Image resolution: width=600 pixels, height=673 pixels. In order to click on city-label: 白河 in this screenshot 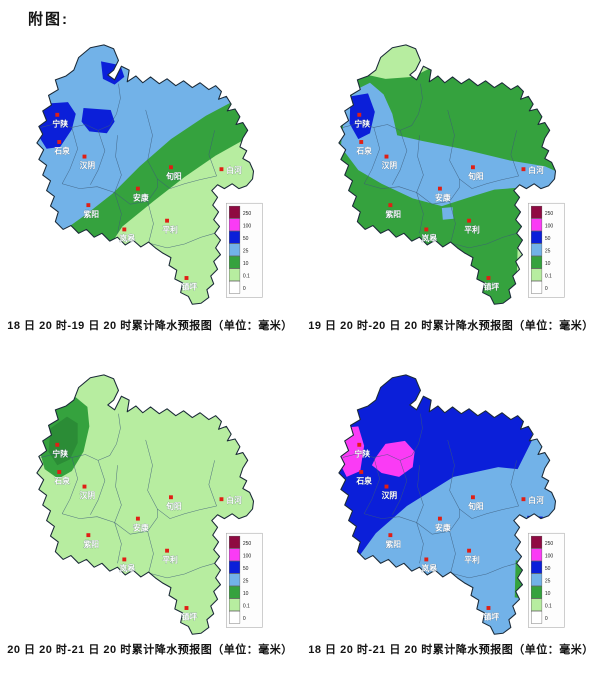, I will do `click(234, 500)`.